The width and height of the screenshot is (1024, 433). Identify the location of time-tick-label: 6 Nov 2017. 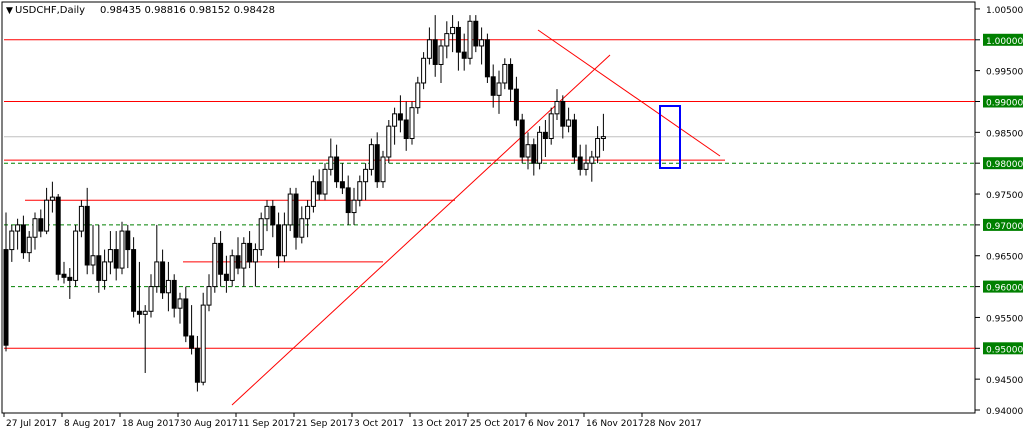
(554, 424).